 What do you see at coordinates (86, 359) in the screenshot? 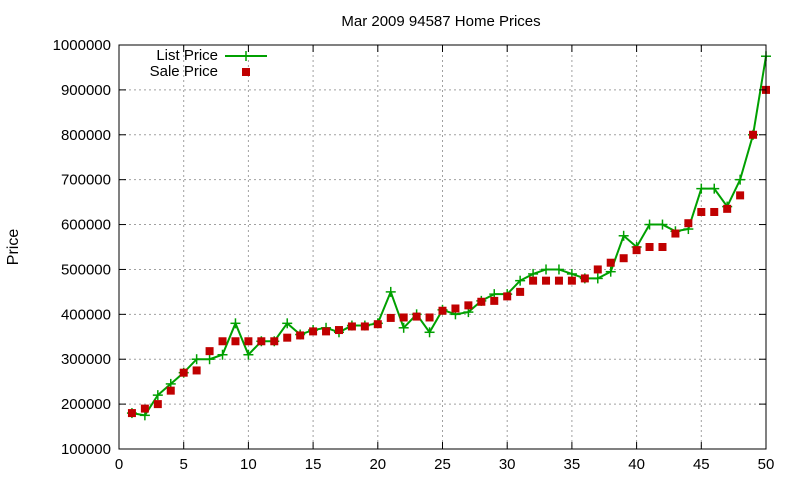
I see `y-tick-label: 300000` at bounding box center [86, 359].